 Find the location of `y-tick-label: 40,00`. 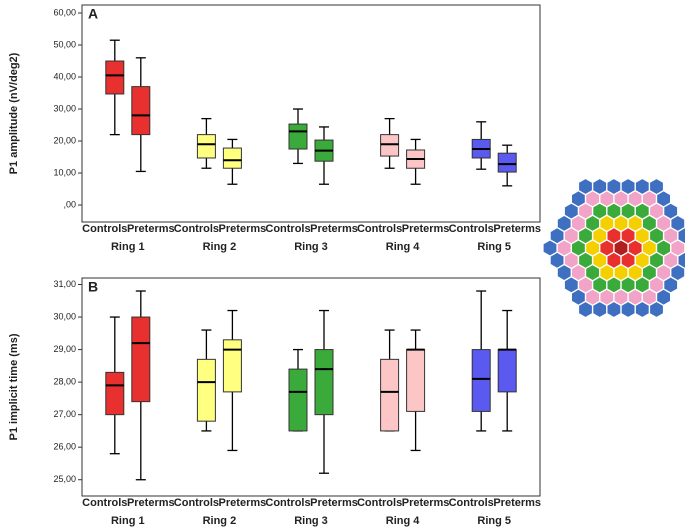

y-tick-label: 40,00 is located at coordinates (64, 76).